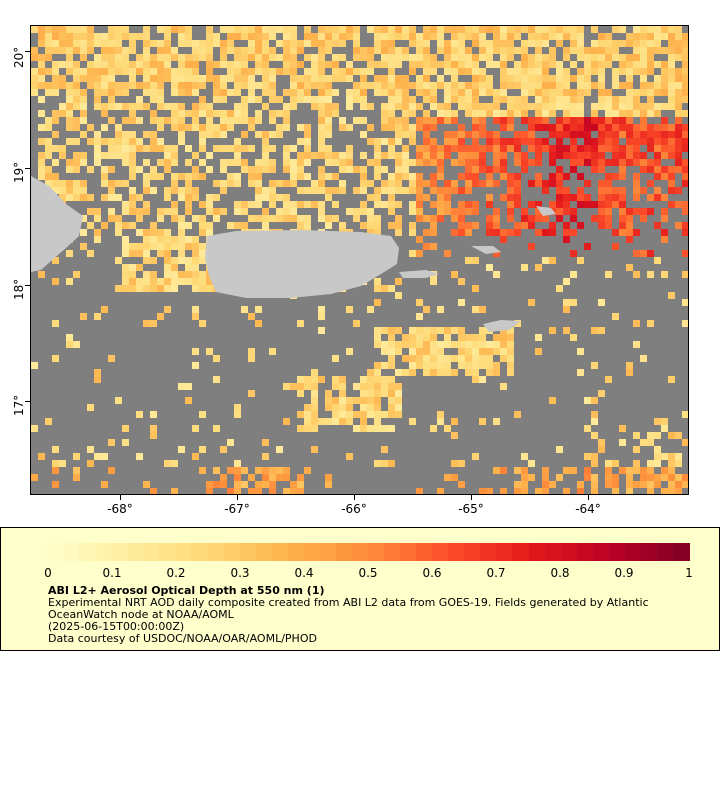 Image resolution: width=720 pixels, height=800 pixels. I want to click on lon-label-68: -68°, so click(120, 509).